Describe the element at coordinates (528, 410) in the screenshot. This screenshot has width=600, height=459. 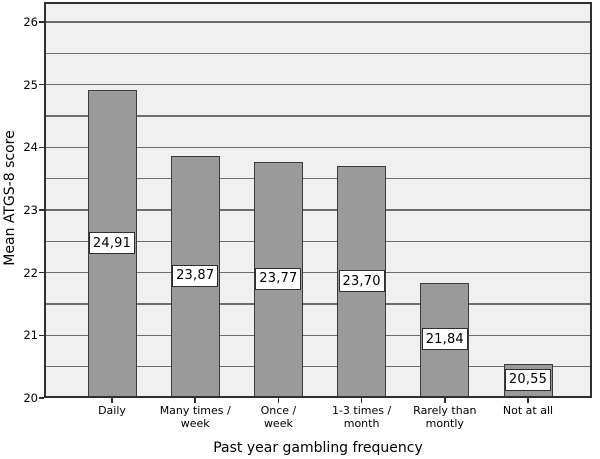
I see `x-tick-label: Not at all` at that location.